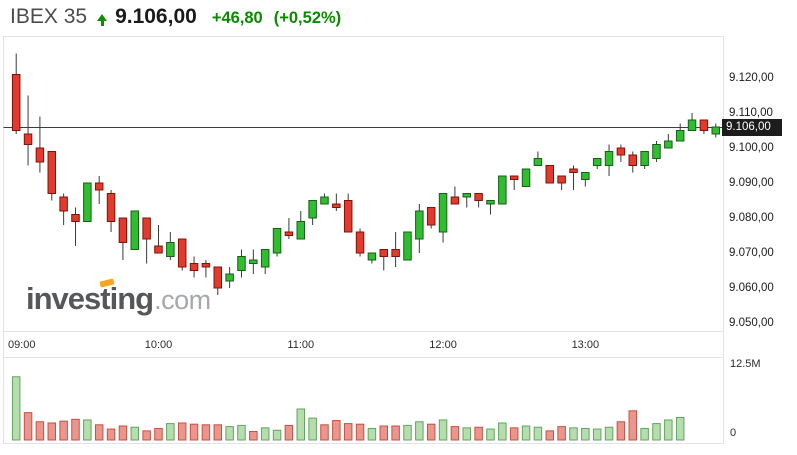 The height and width of the screenshot is (455, 797). Describe the element at coordinates (175, 20) in the screenshot. I see `quote-header: IBEX 35 9.106,00 +46,80 (+0,52%)` at that location.